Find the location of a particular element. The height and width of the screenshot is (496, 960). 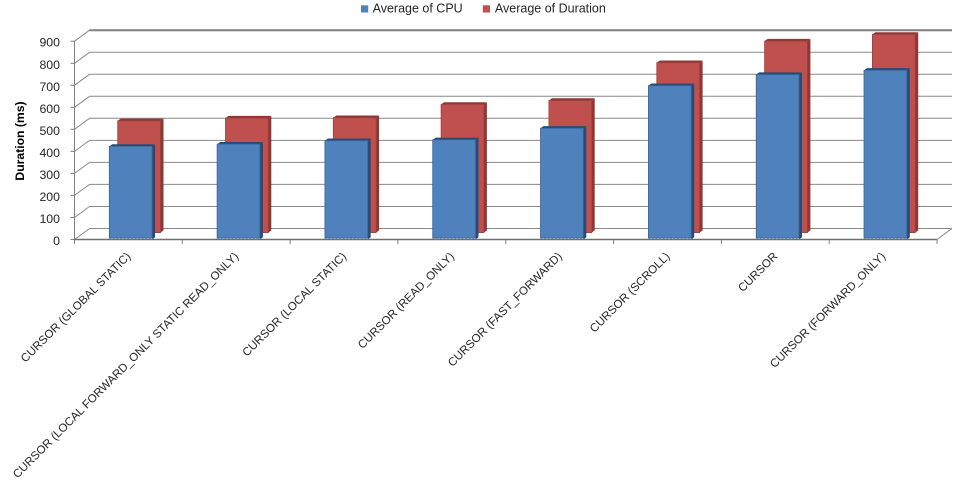

svg-text: 900 is located at coordinates (49, 43).